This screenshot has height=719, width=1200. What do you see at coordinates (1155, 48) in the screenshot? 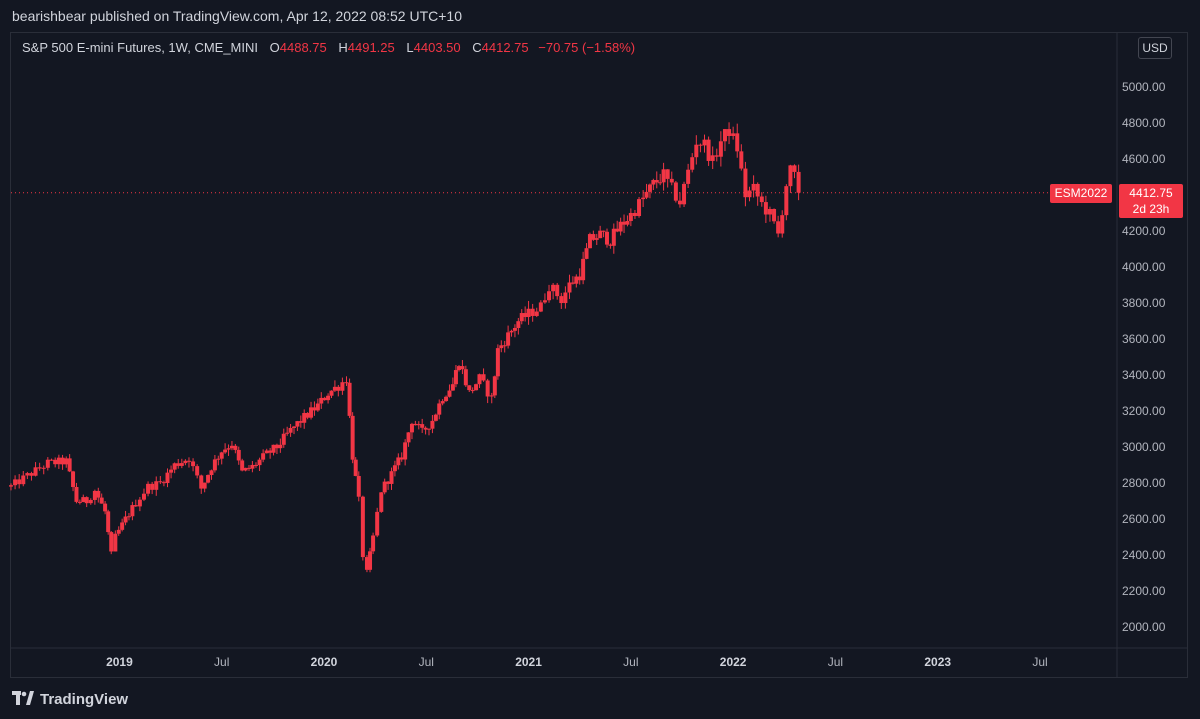
I see `currency-button: USD` at bounding box center [1155, 48].